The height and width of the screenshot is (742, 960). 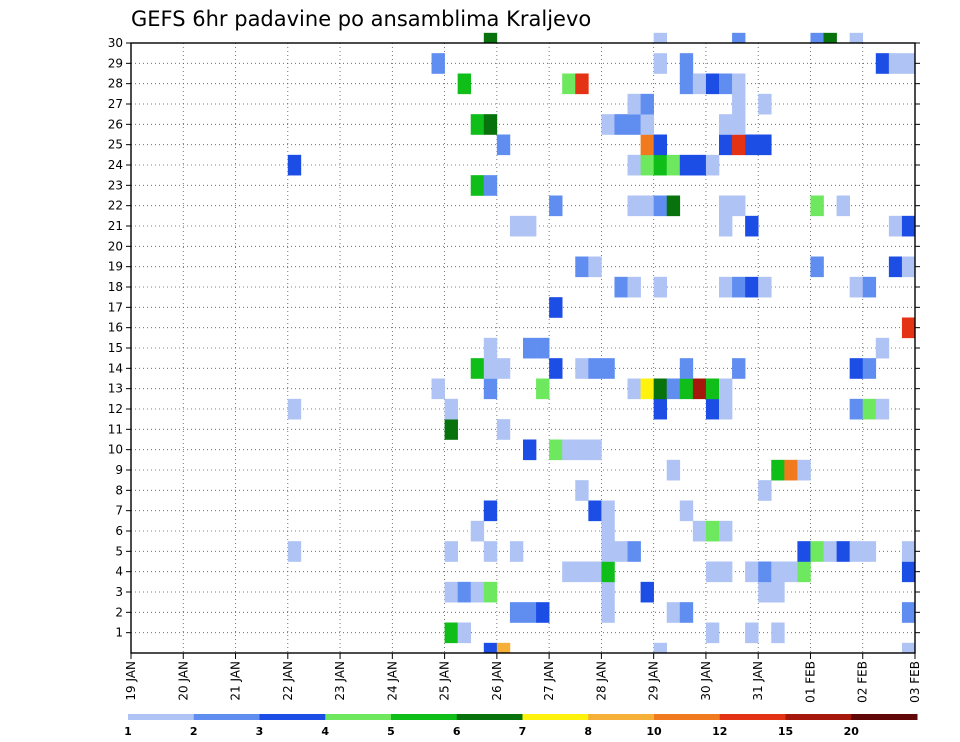 I want to click on x-tick-label: 21 JAN, so click(x=236, y=681).